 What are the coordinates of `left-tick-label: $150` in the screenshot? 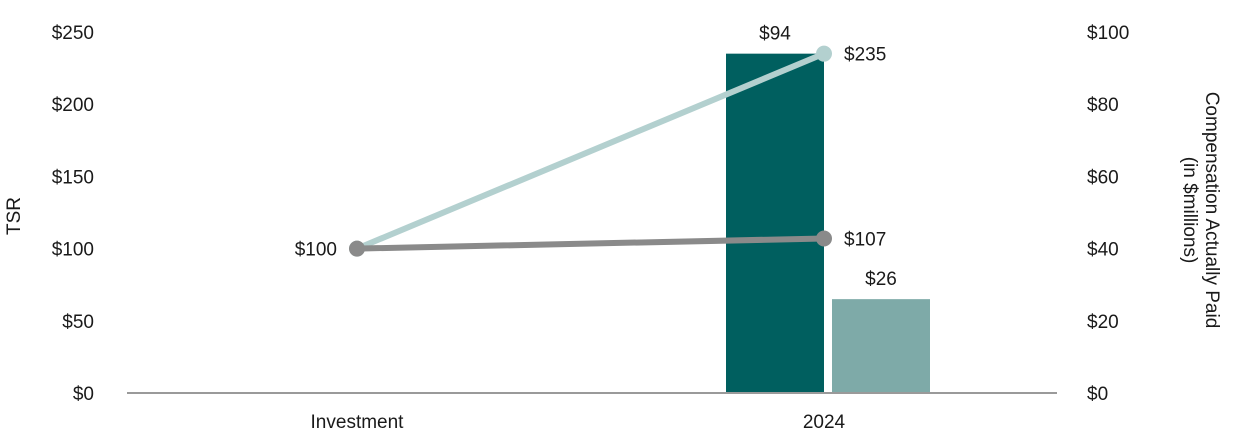 It's located at (73, 177).